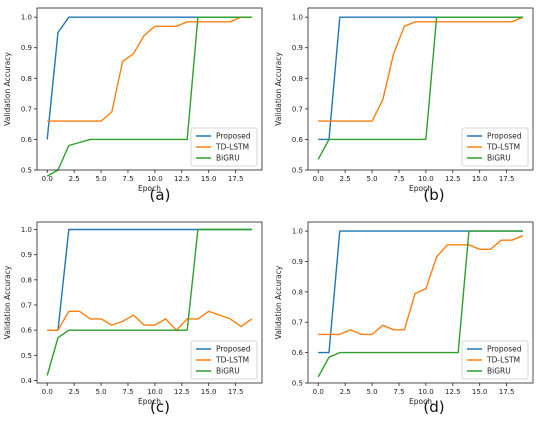 The height and width of the screenshot is (427, 550). What do you see at coordinates (160, 195) in the screenshot?
I see `panel-label: (a)` at bounding box center [160, 195].